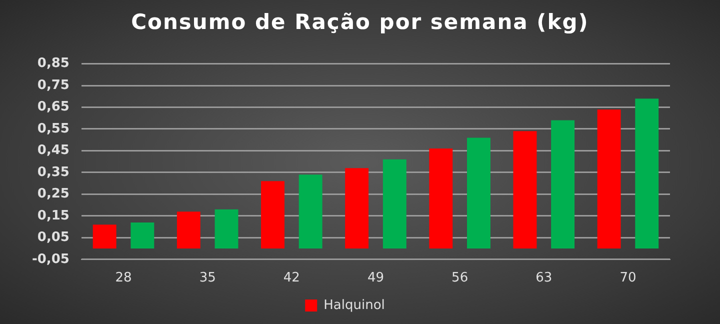 The image size is (720, 324). What do you see at coordinates (354, 305) in the screenshot?
I see `legend-label: Halquinol` at bounding box center [354, 305].